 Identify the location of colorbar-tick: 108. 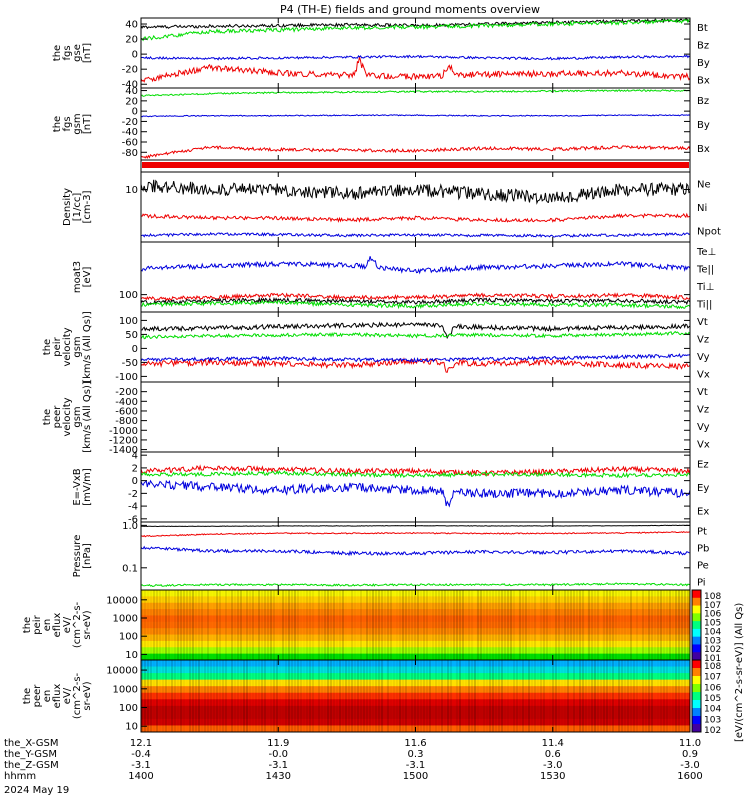
(712, 667).